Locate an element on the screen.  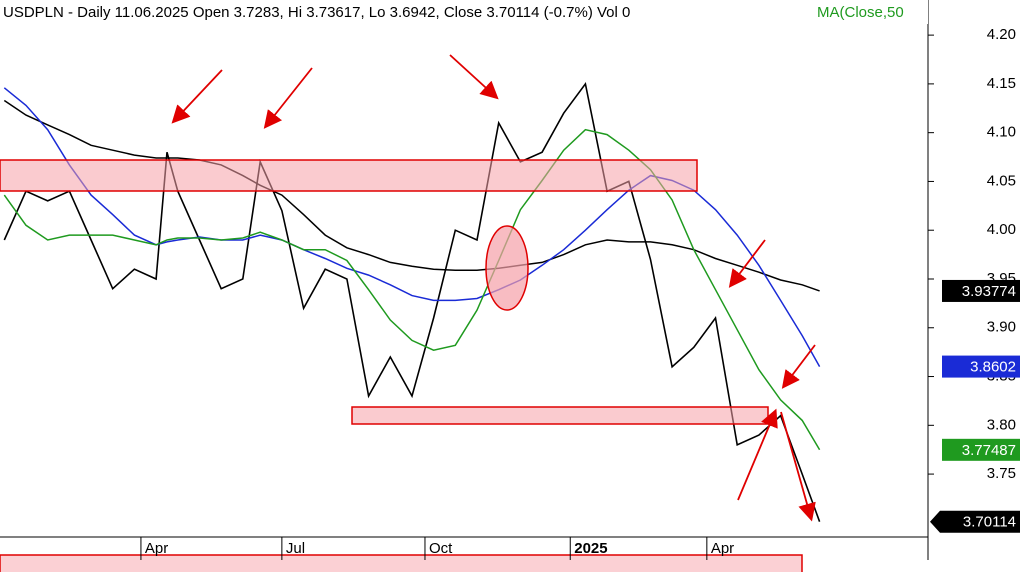
y-tick-label: 4.20 is located at coordinates (1001, 34).